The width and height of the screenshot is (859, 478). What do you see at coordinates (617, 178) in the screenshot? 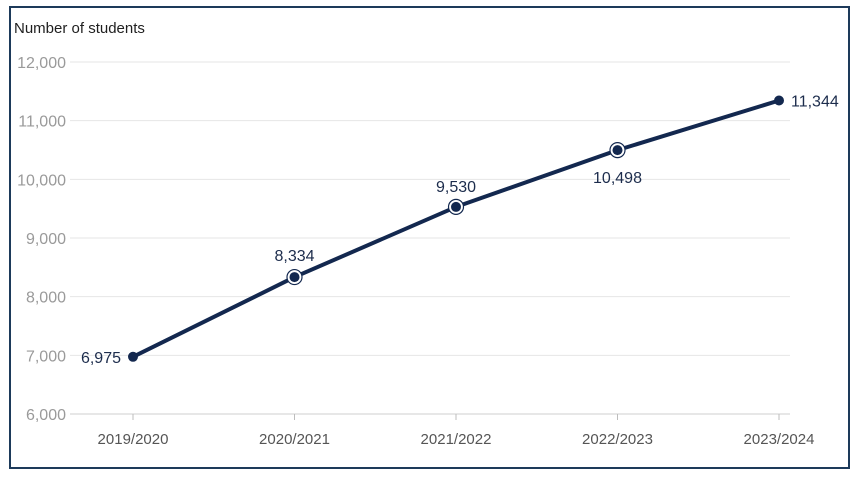
I see `data-label: 10,498` at bounding box center [617, 178].